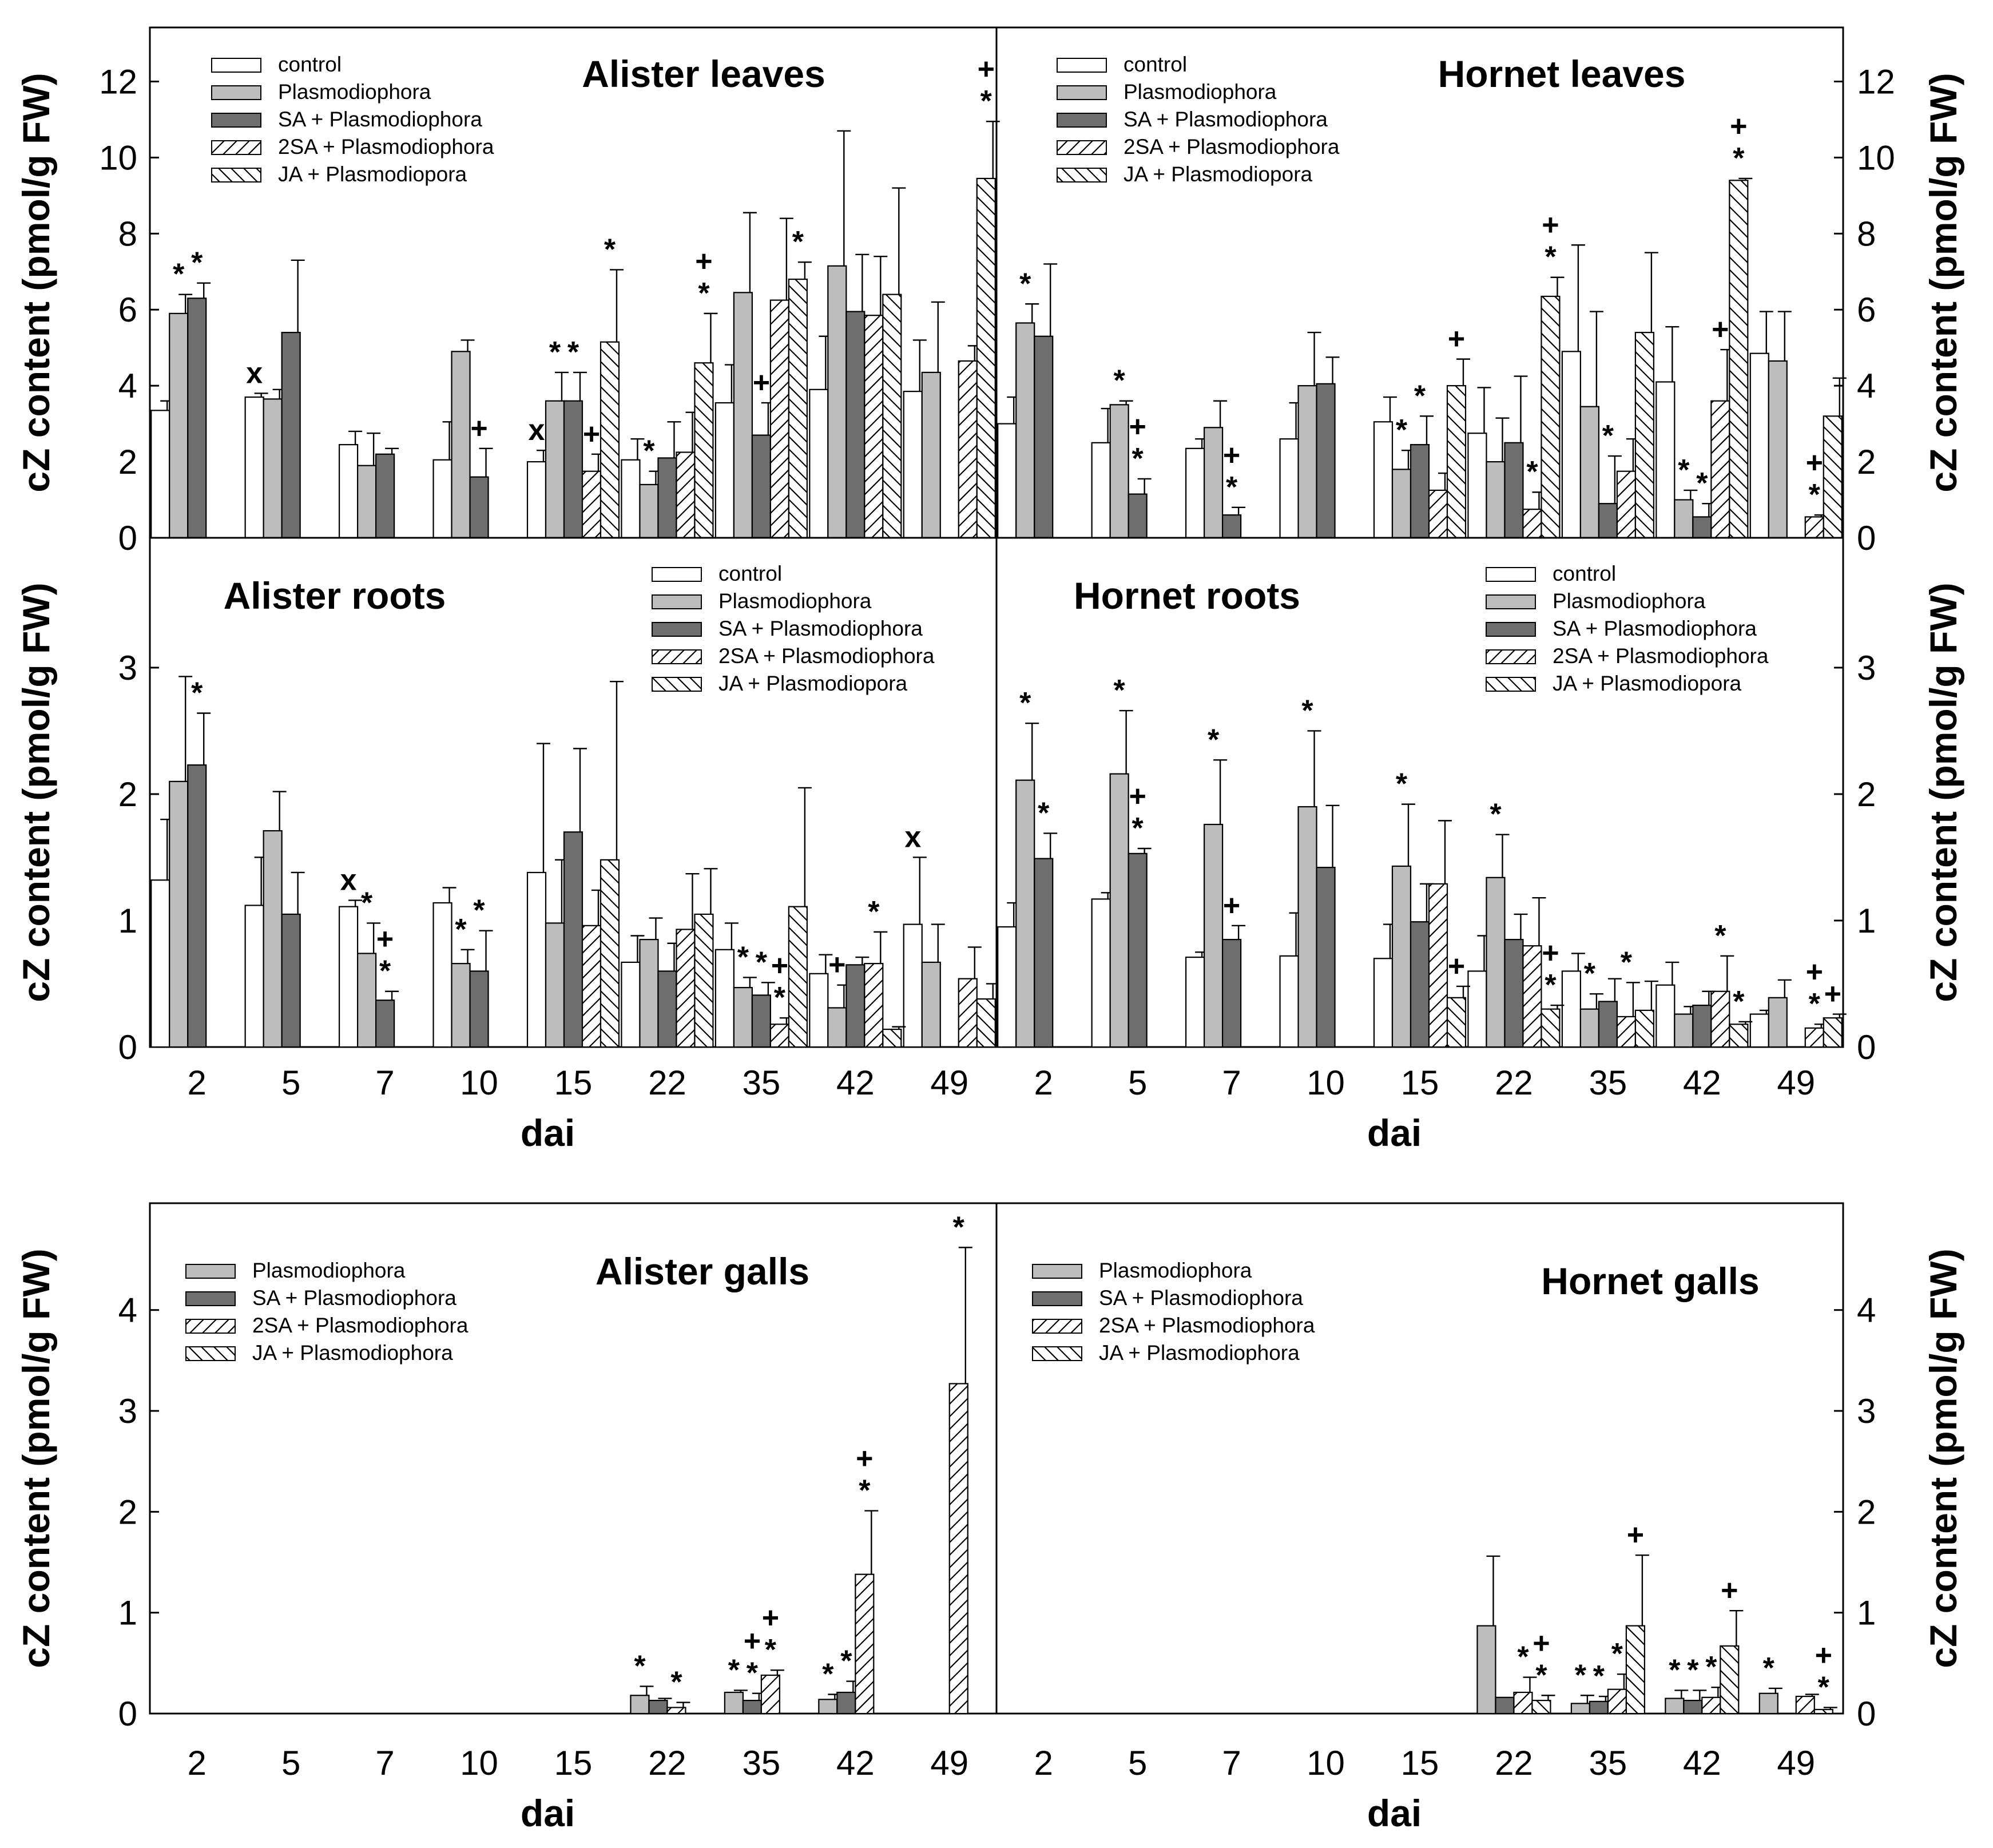 This screenshot has width=1993, height=1848. I want to click on y-tick-label: 4, so click(1866, 386).